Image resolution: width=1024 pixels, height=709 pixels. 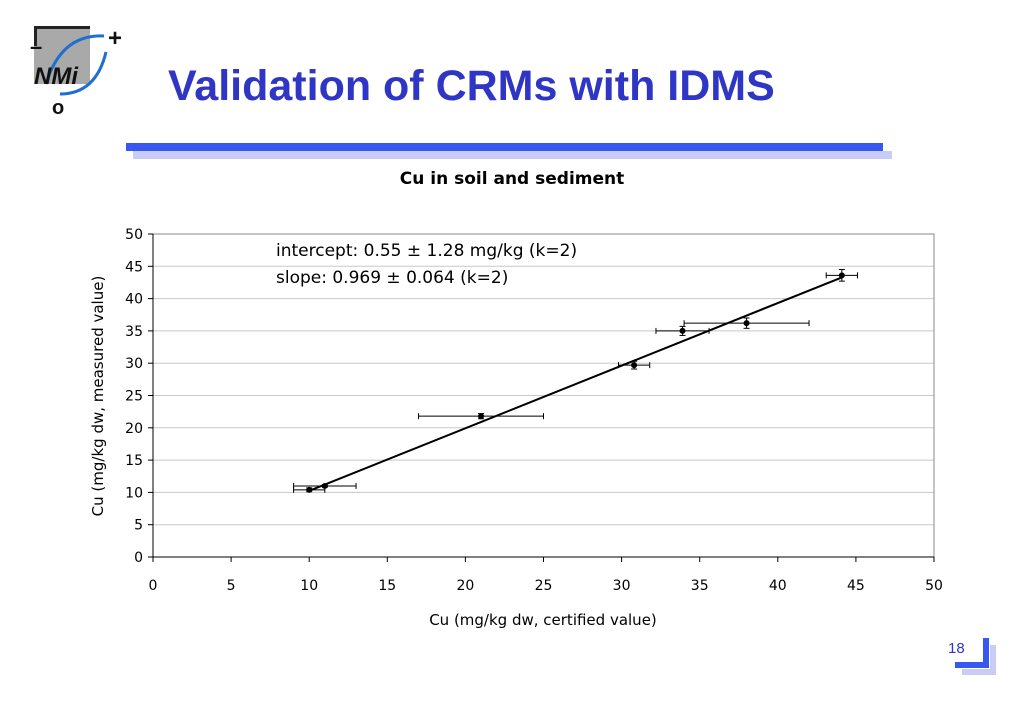 What do you see at coordinates (426, 251) in the screenshot?
I see `annotation-intercept: intercept: 0.55 ± 1.28 mg/kg (k=2)` at bounding box center [426, 251].